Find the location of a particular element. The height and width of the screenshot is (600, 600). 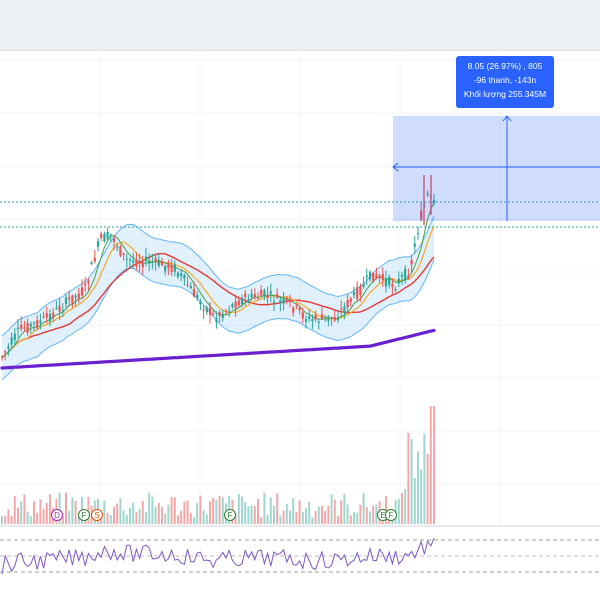

event-marker-f2-label: F is located at coordinates (230, 515).